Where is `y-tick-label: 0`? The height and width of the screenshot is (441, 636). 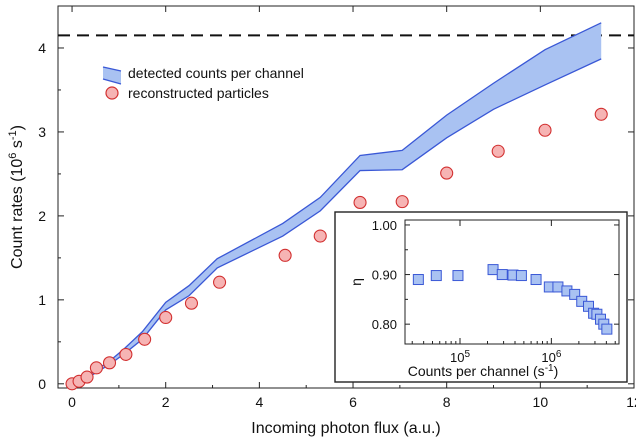 y-tick-label: 0 is located at coordinates (42, 384).